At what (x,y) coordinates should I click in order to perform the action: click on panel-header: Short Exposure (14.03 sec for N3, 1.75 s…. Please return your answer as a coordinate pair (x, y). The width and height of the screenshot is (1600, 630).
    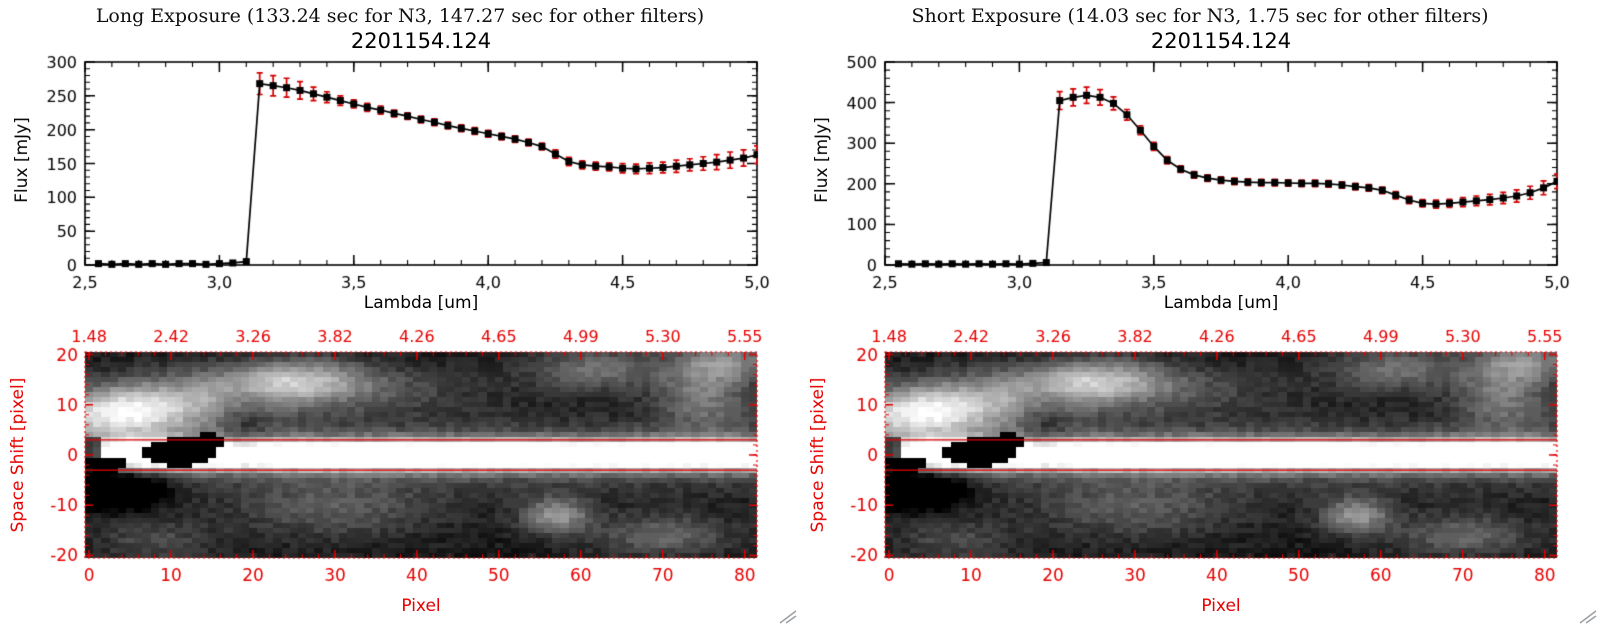
    Looking at the image, I should click on (1200, 16).